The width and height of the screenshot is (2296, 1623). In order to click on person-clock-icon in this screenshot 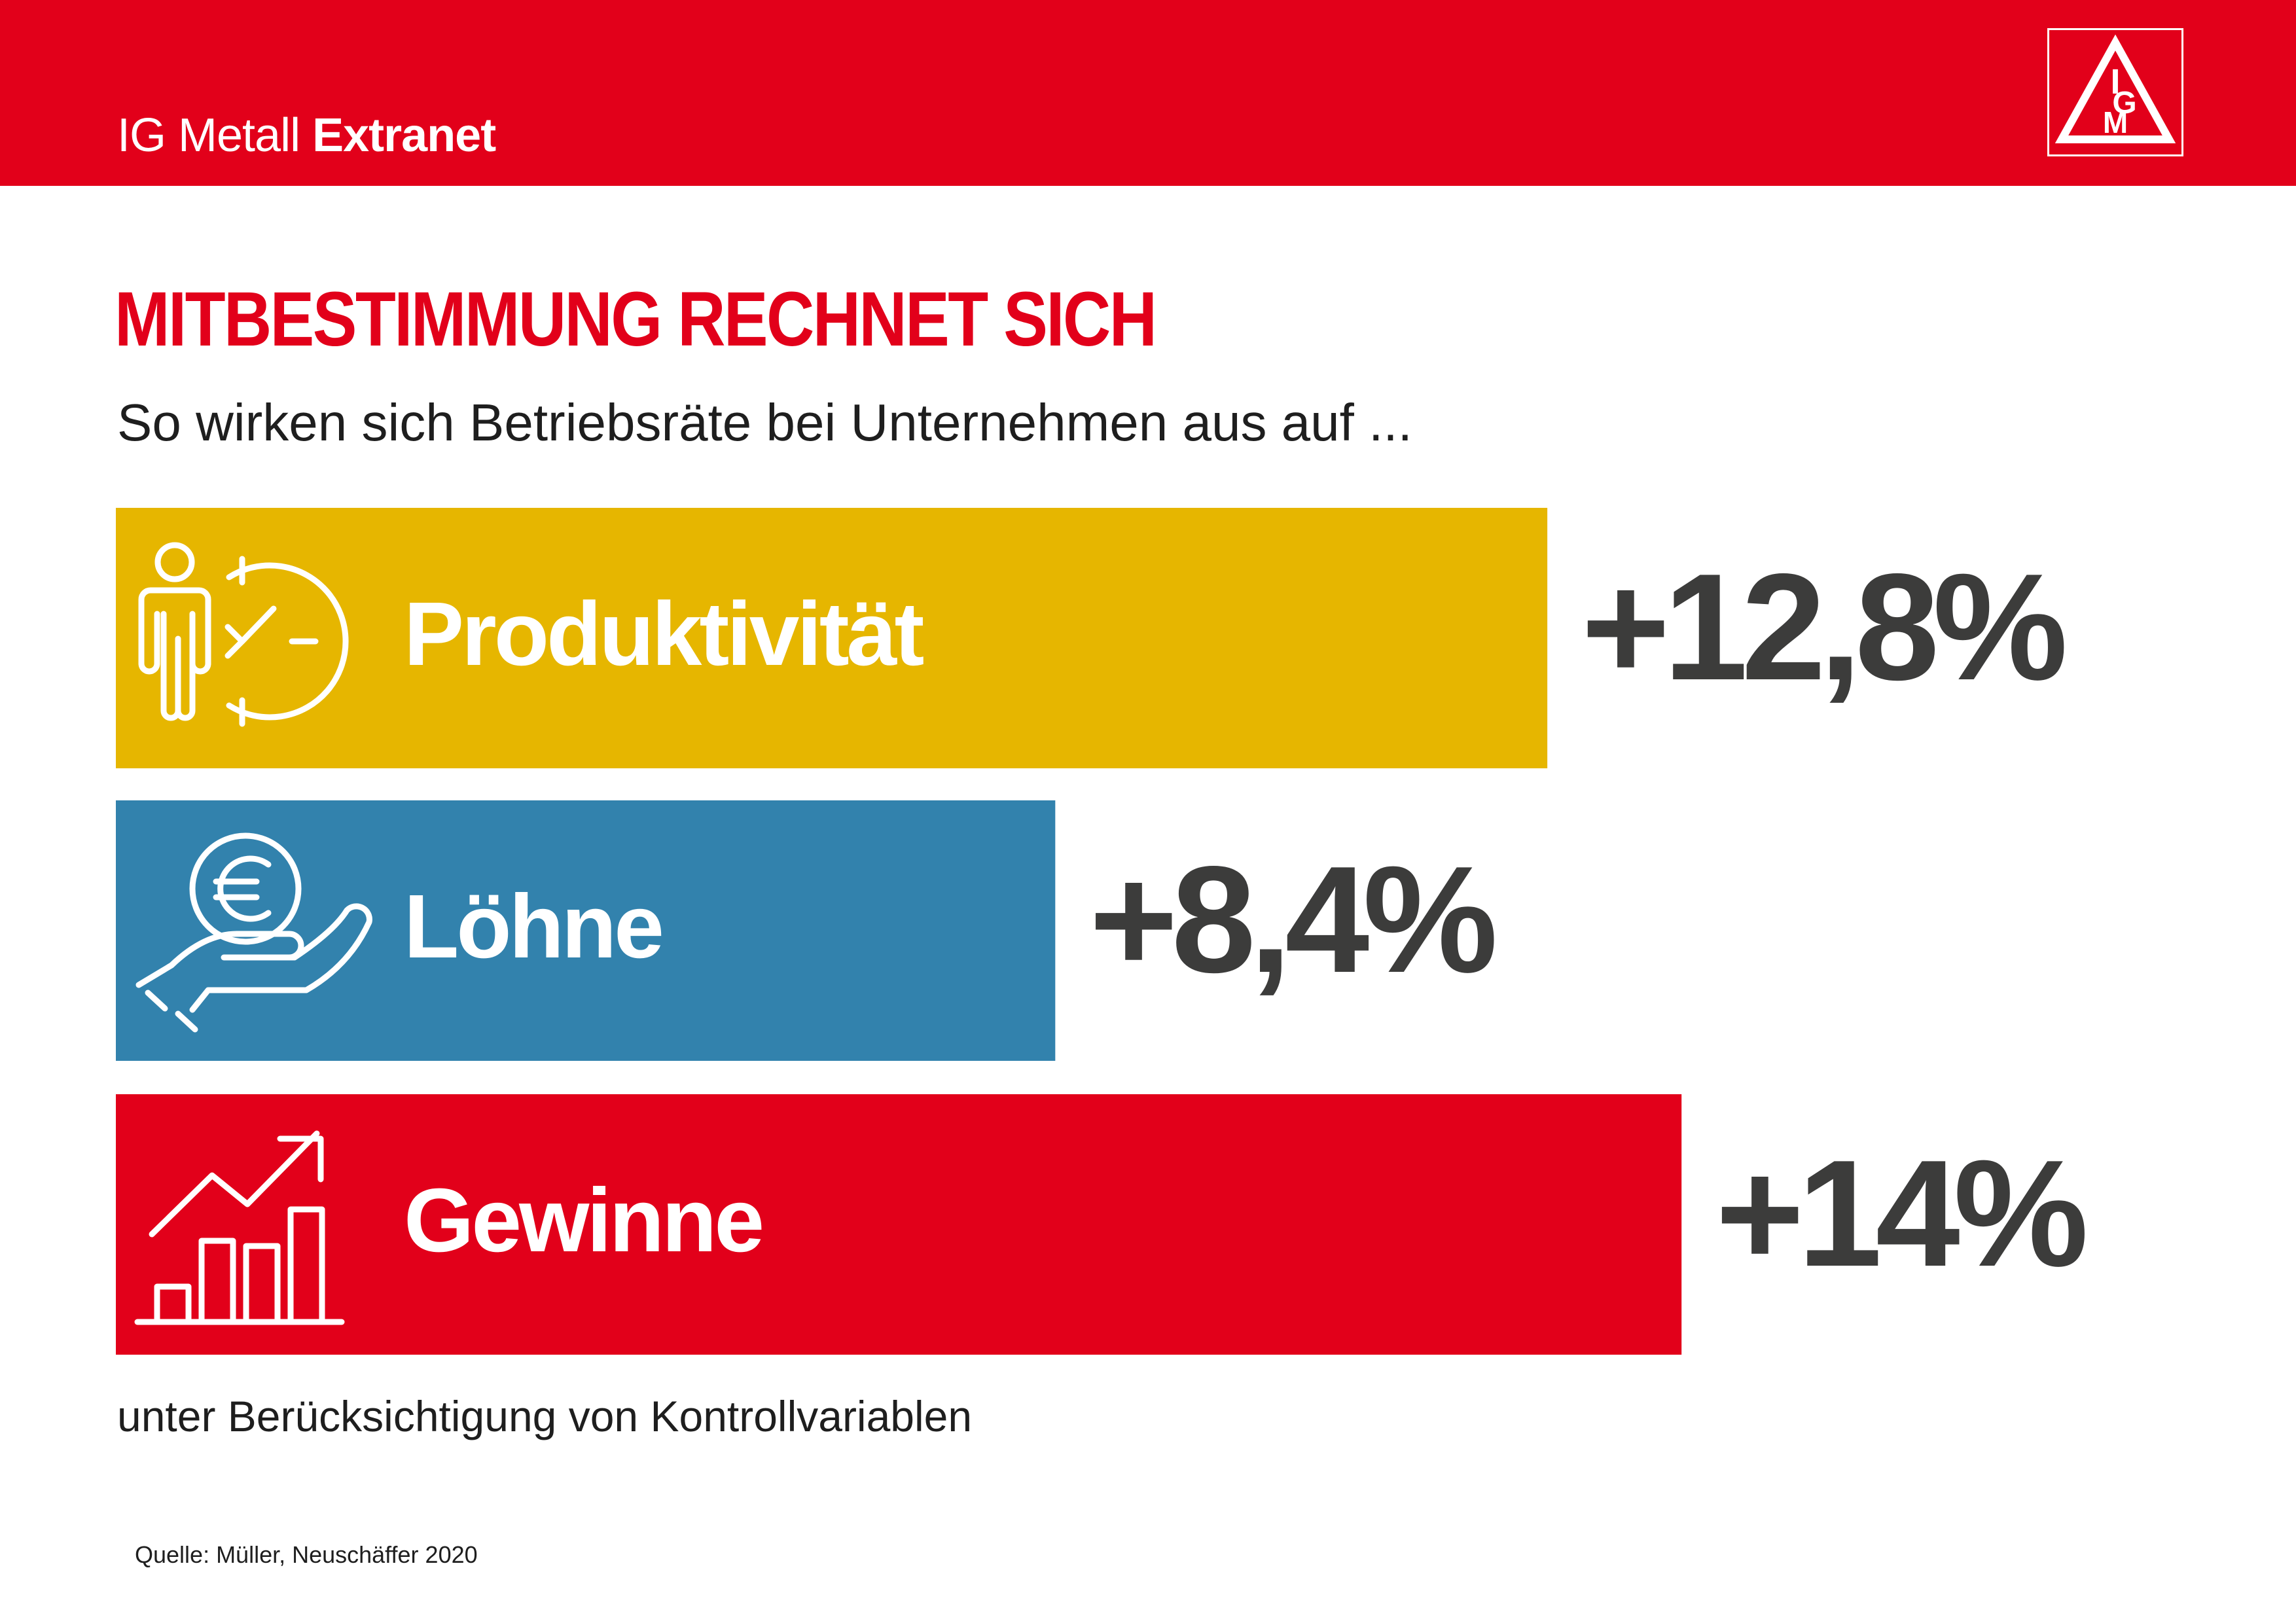, I will do `click(243, 634)`.